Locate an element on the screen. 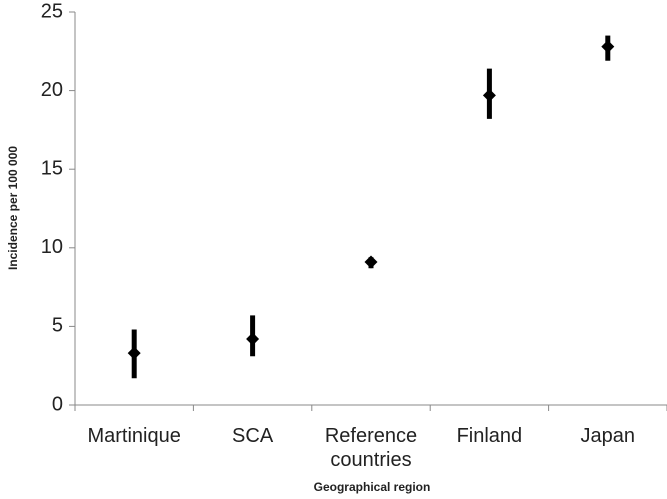  x-tick-label: Martinique is located at coordinates (134, 436).